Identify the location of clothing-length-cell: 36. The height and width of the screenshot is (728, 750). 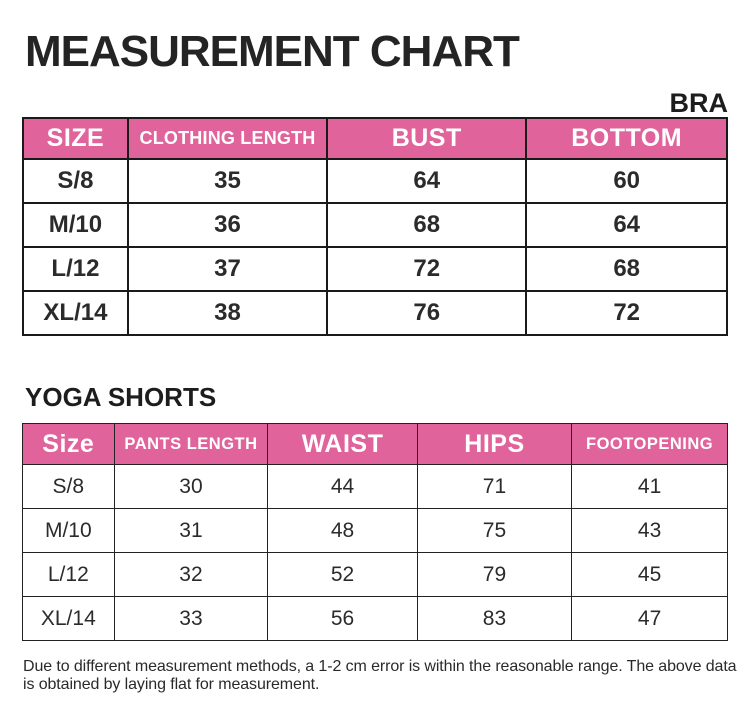
(227, 225).